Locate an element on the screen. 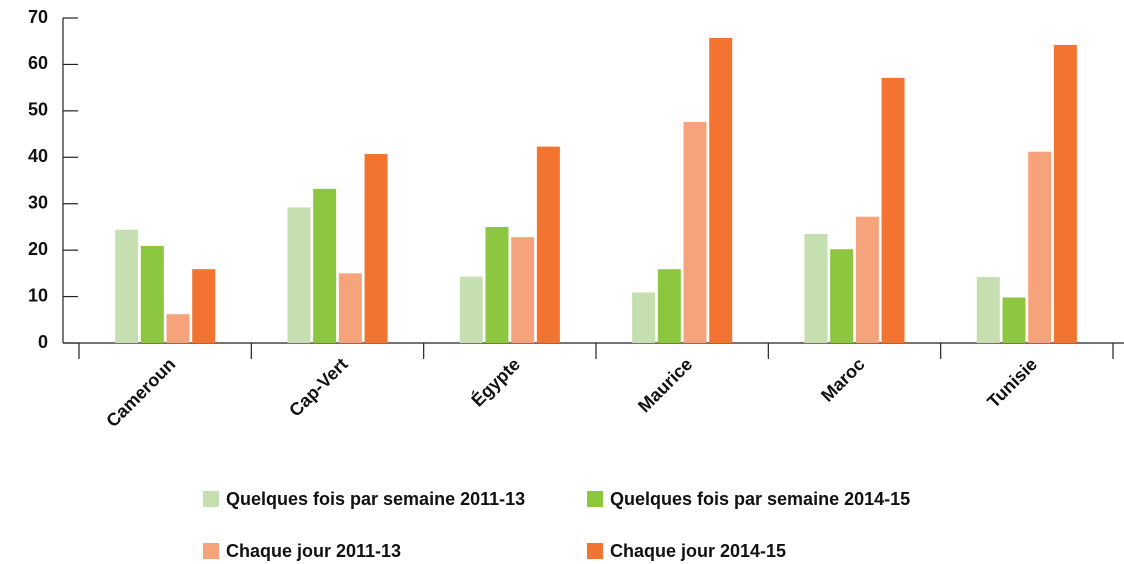 This screenshot has height=564, width=1124. y-tick-label: 30 is located at coordinates (38, 202).